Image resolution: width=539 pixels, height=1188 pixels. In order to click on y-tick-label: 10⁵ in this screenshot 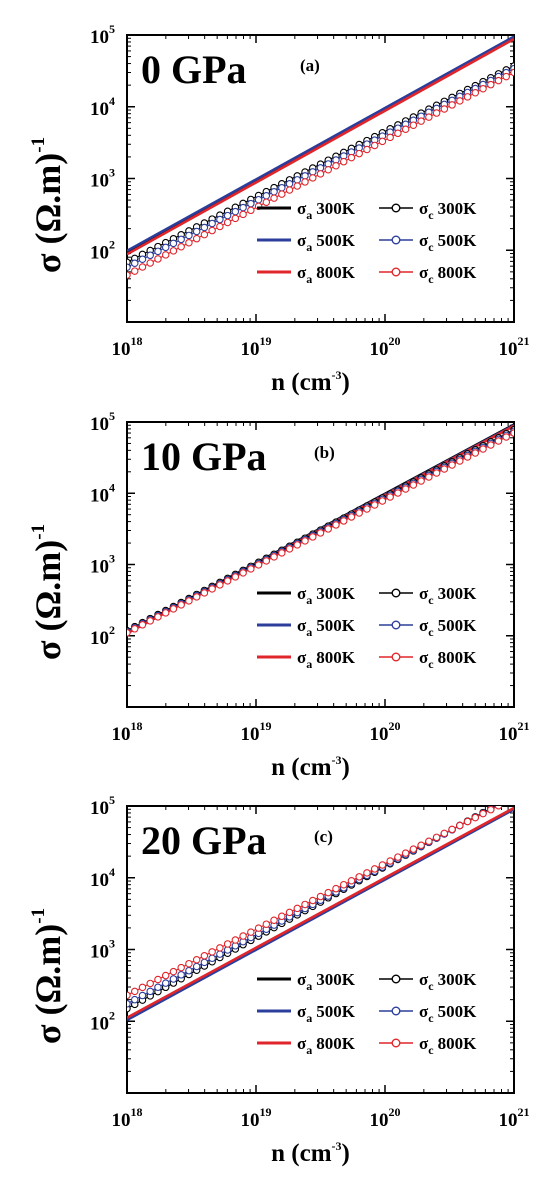, I will do `click(102, 806)`.